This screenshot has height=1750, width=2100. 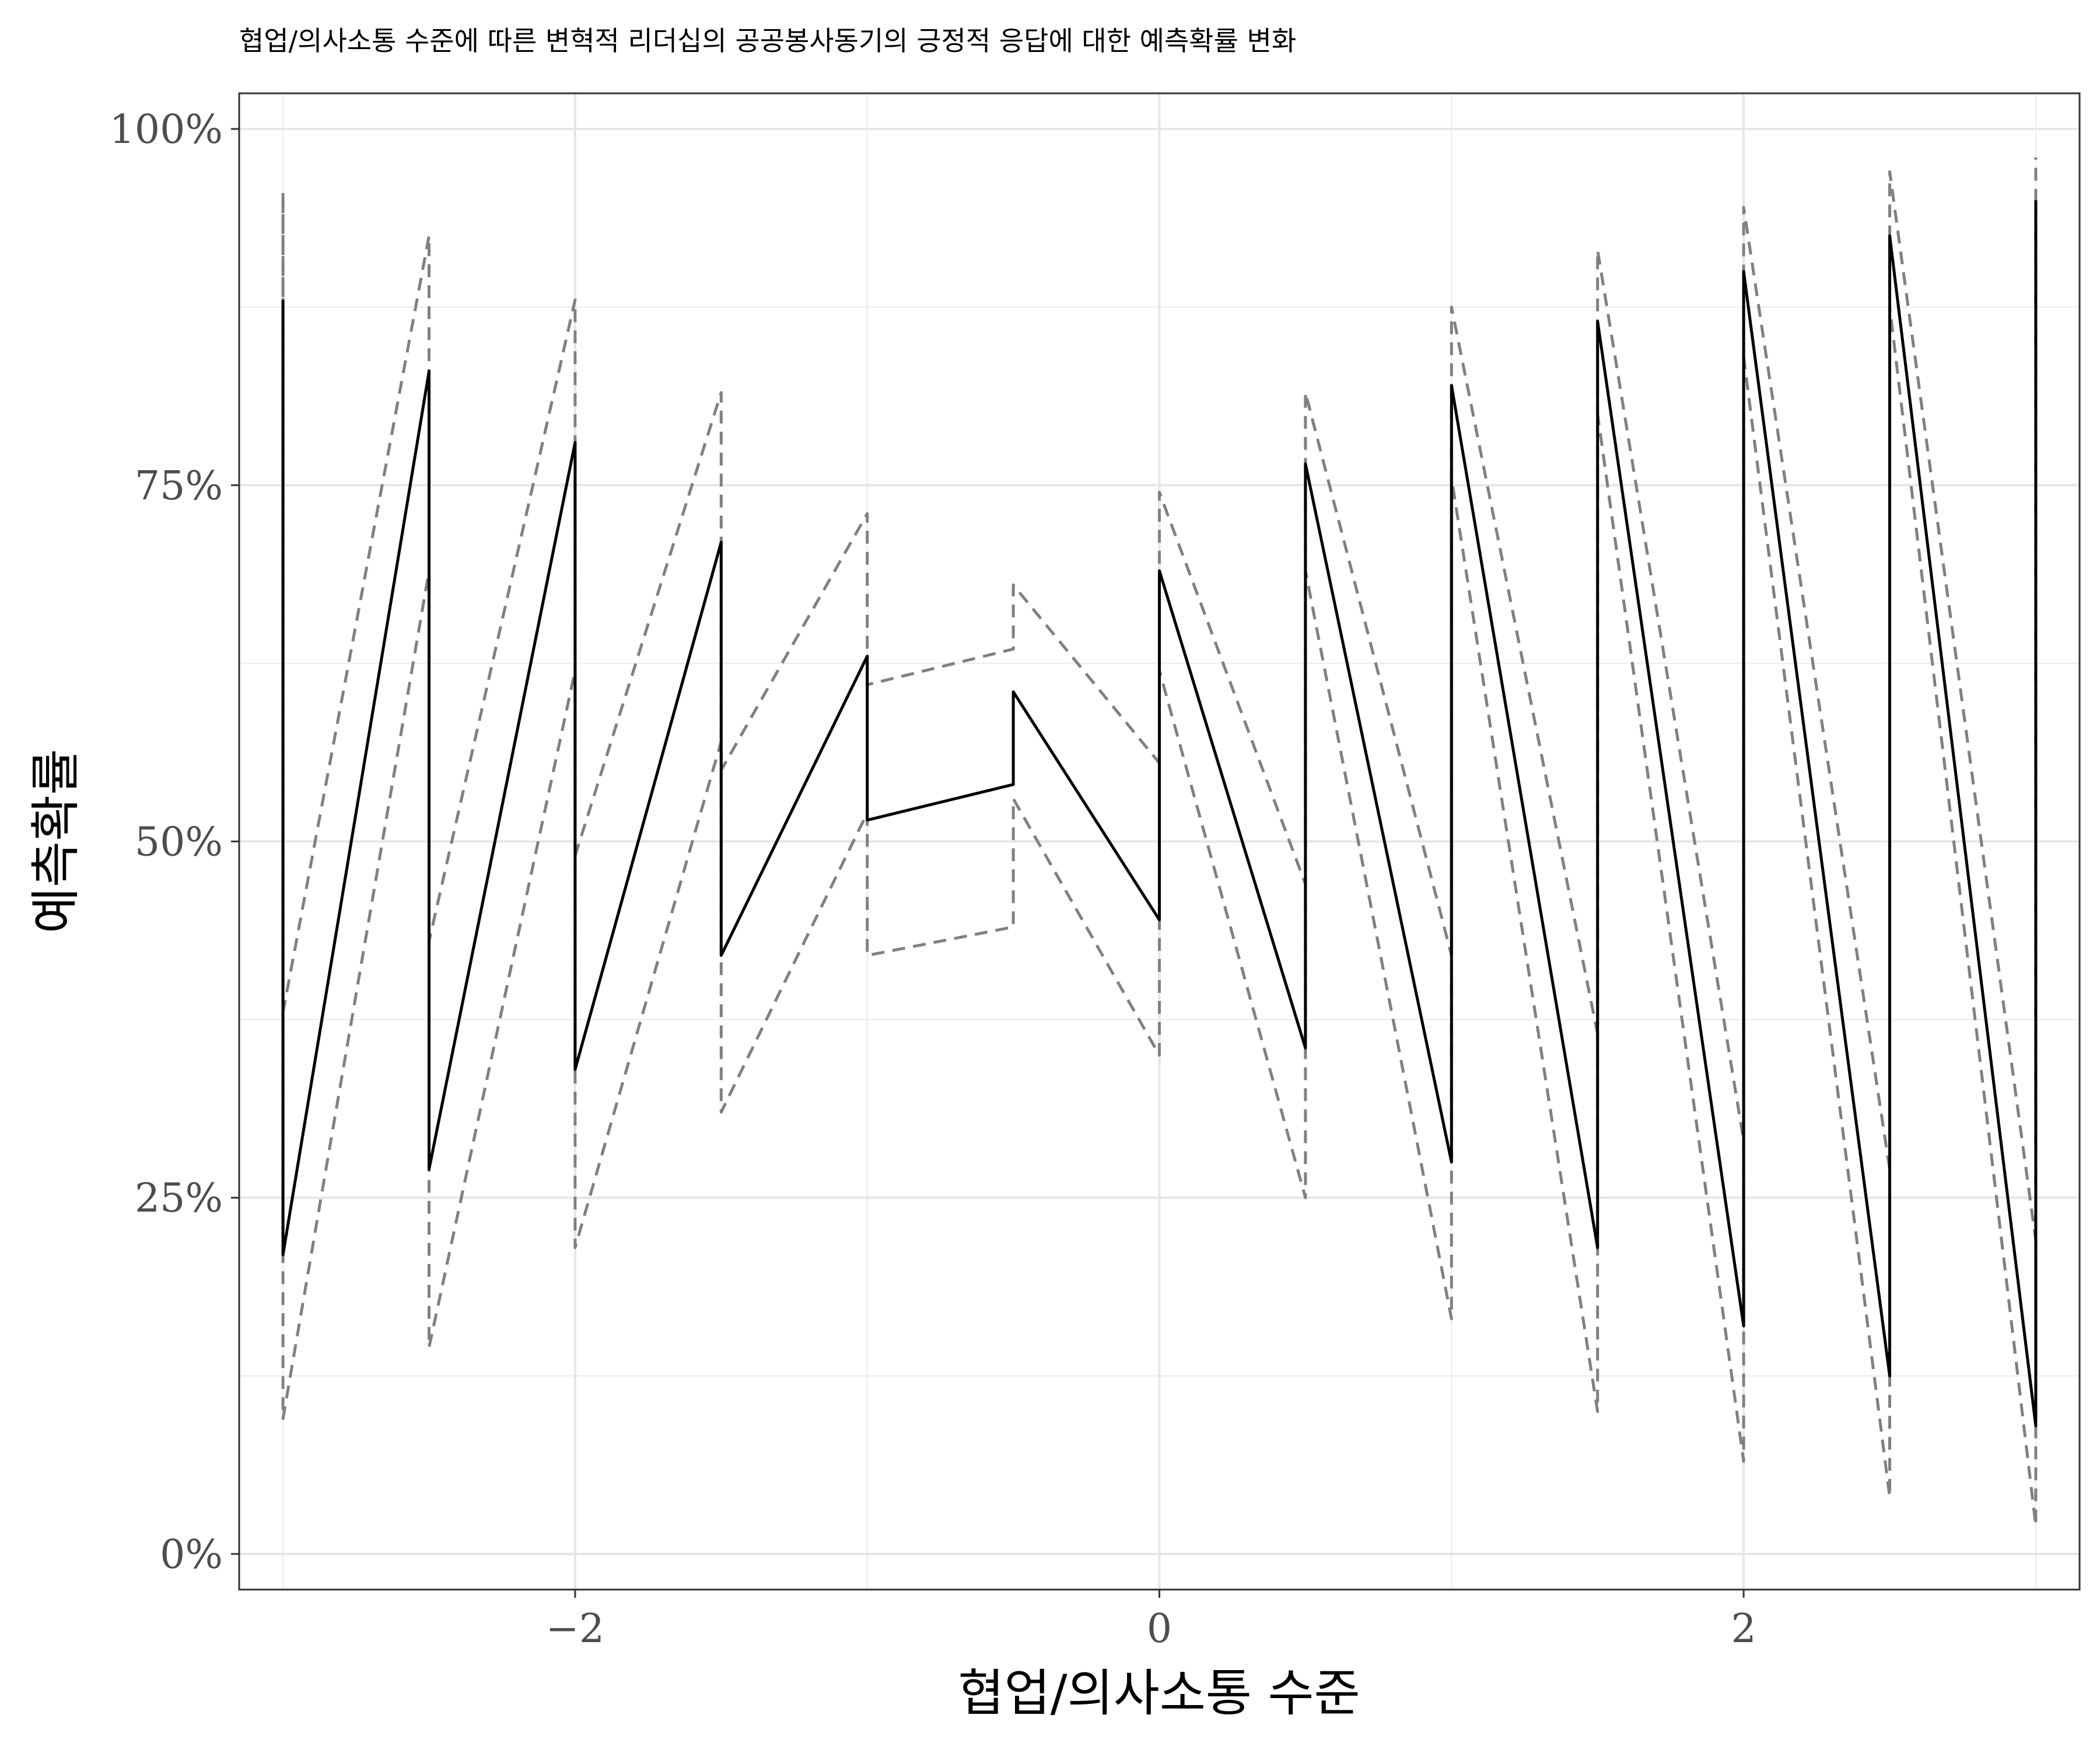 What do you see at coordinates (179, 486) in the screenshot?
I see `y-tick-label: 75%` at bounding box center [179, 486].